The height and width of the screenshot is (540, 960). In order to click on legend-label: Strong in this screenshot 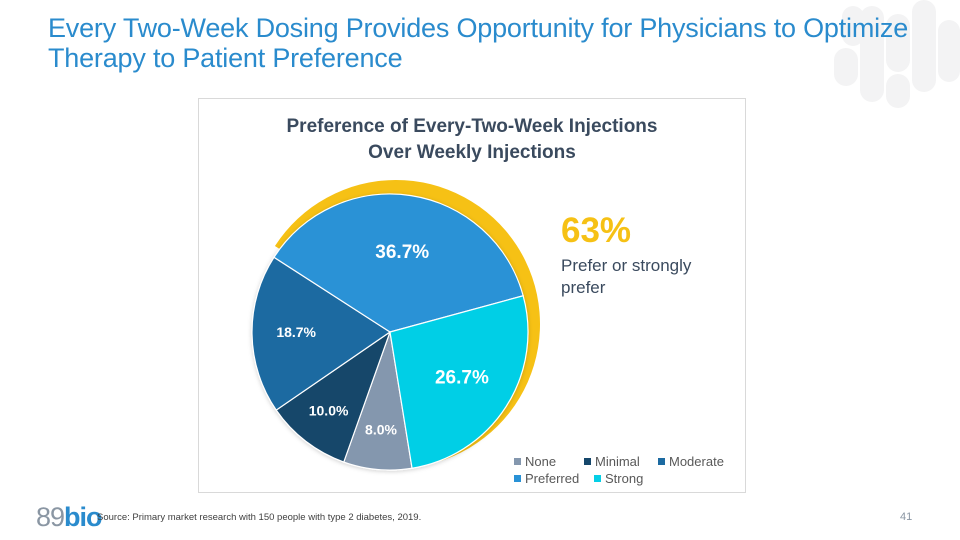, I will do `click(624, 478)`.